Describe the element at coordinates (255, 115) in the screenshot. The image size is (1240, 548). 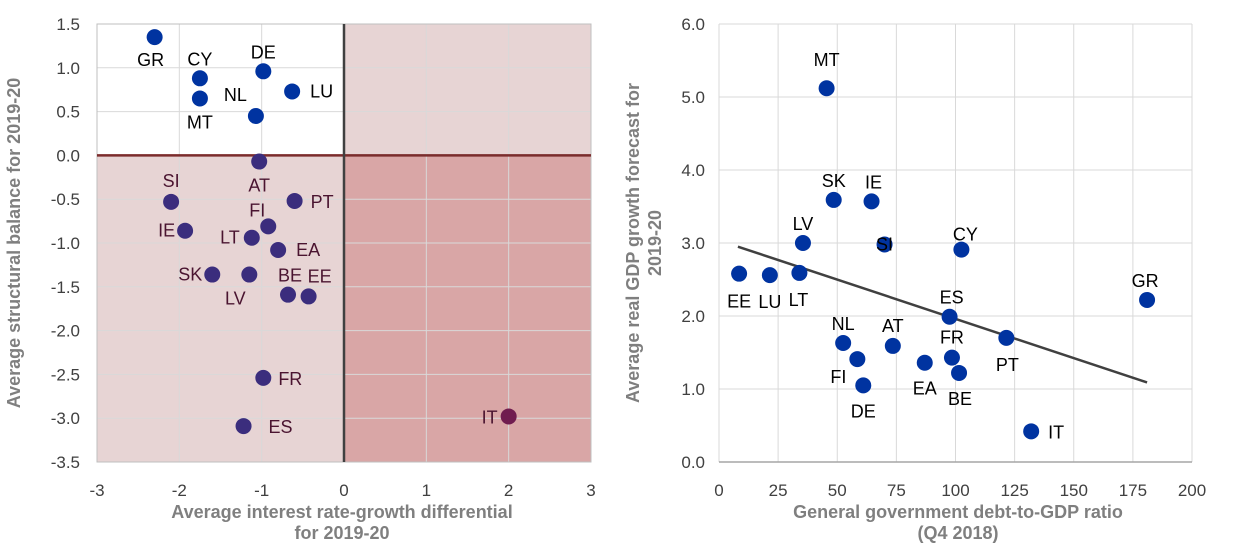
I see `left-point-nl` at that location.